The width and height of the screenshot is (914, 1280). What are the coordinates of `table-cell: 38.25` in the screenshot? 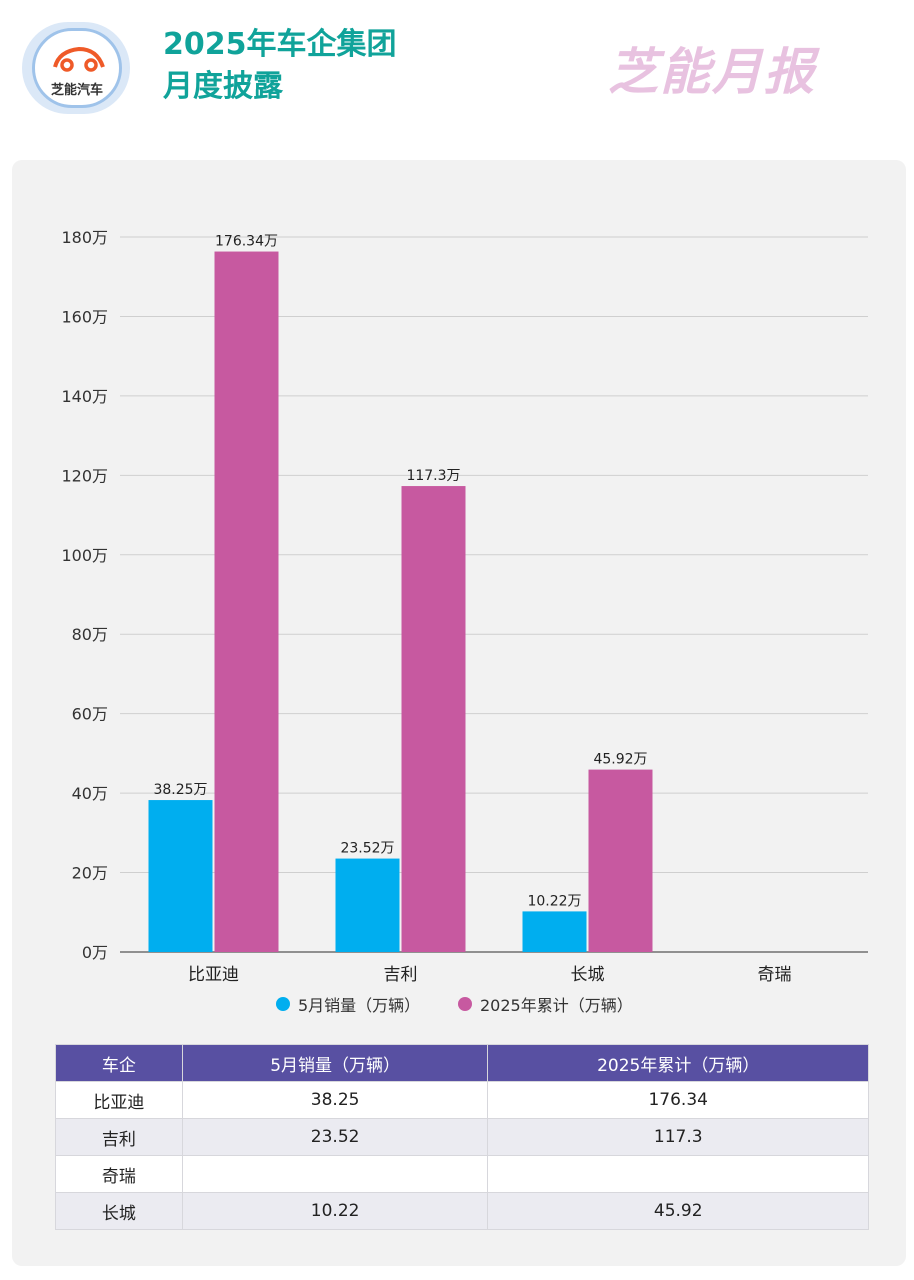 It's located at (335, 1100).